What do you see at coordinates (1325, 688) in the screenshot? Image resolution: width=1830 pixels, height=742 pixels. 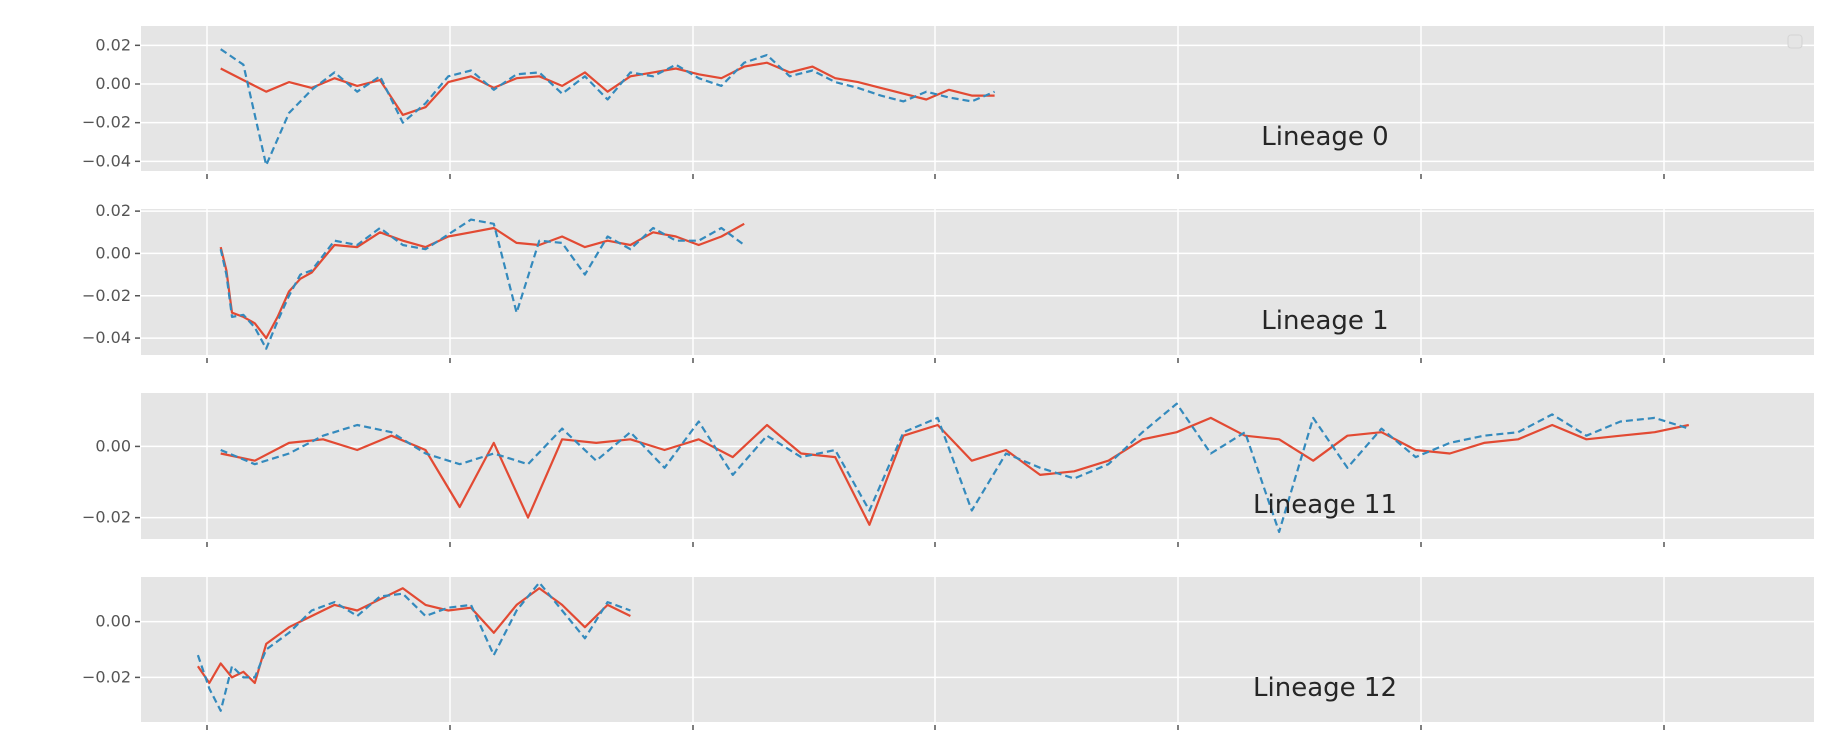 I see `lineage-label: Lineage 12` at bounding box center [1325, 688].